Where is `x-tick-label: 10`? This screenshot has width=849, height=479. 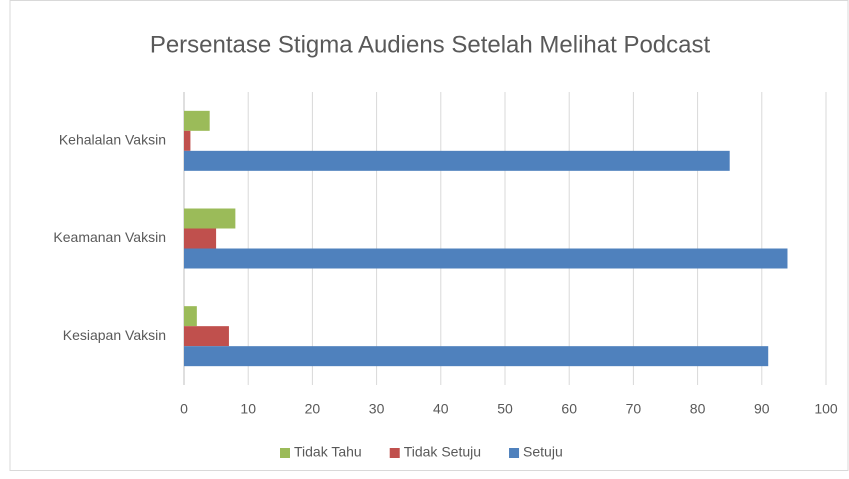
x-tick-label: 10 is located at coordinates (248, 409).